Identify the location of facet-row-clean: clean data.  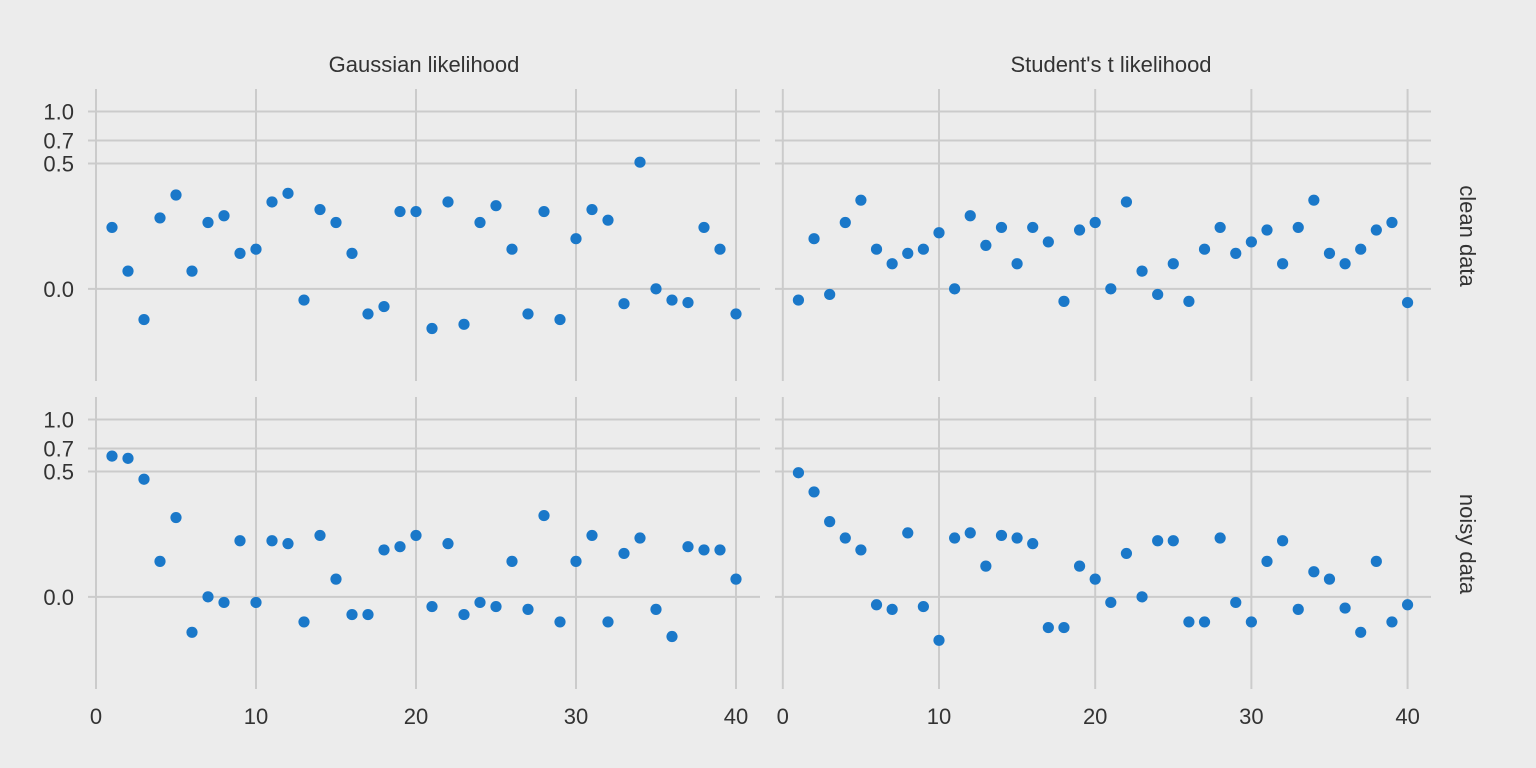
(1467, 236).